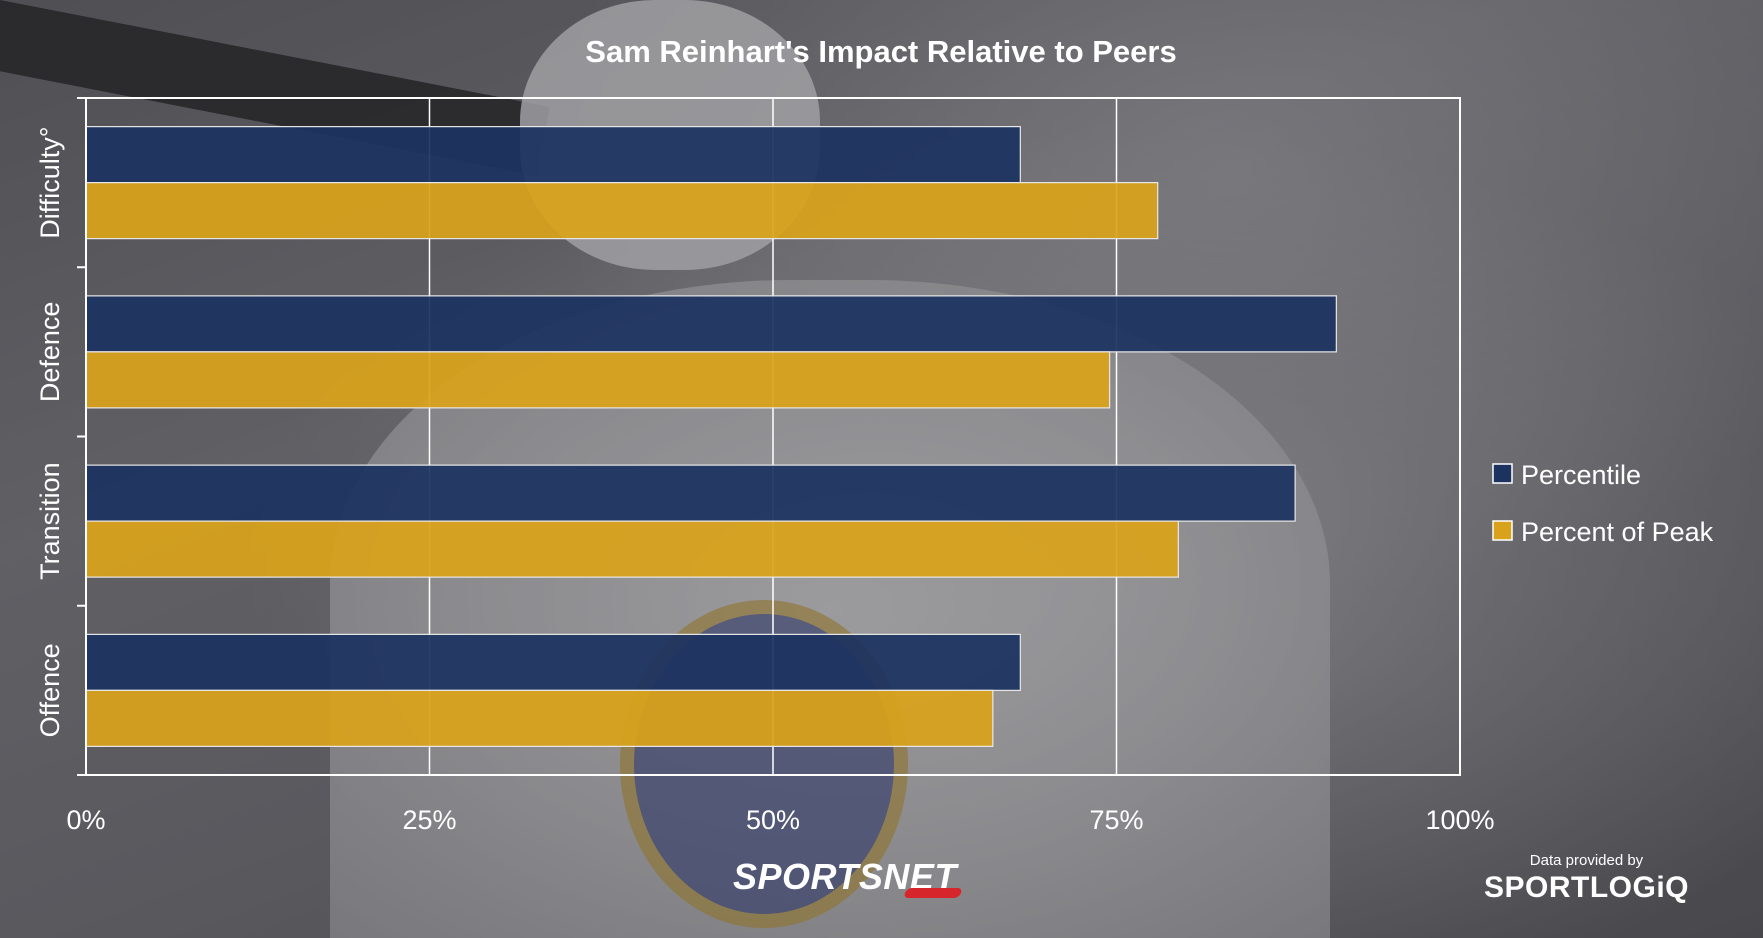  What do you see at coordinates (1586, 860) in the screenshot?
I see `data-credit-prefix: Data provided by` at bounding box center [1586, 860].